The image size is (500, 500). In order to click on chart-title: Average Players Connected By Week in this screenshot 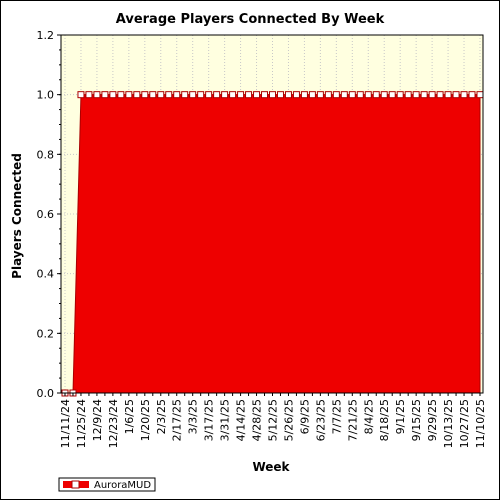, I will do `click(250, 19)`.